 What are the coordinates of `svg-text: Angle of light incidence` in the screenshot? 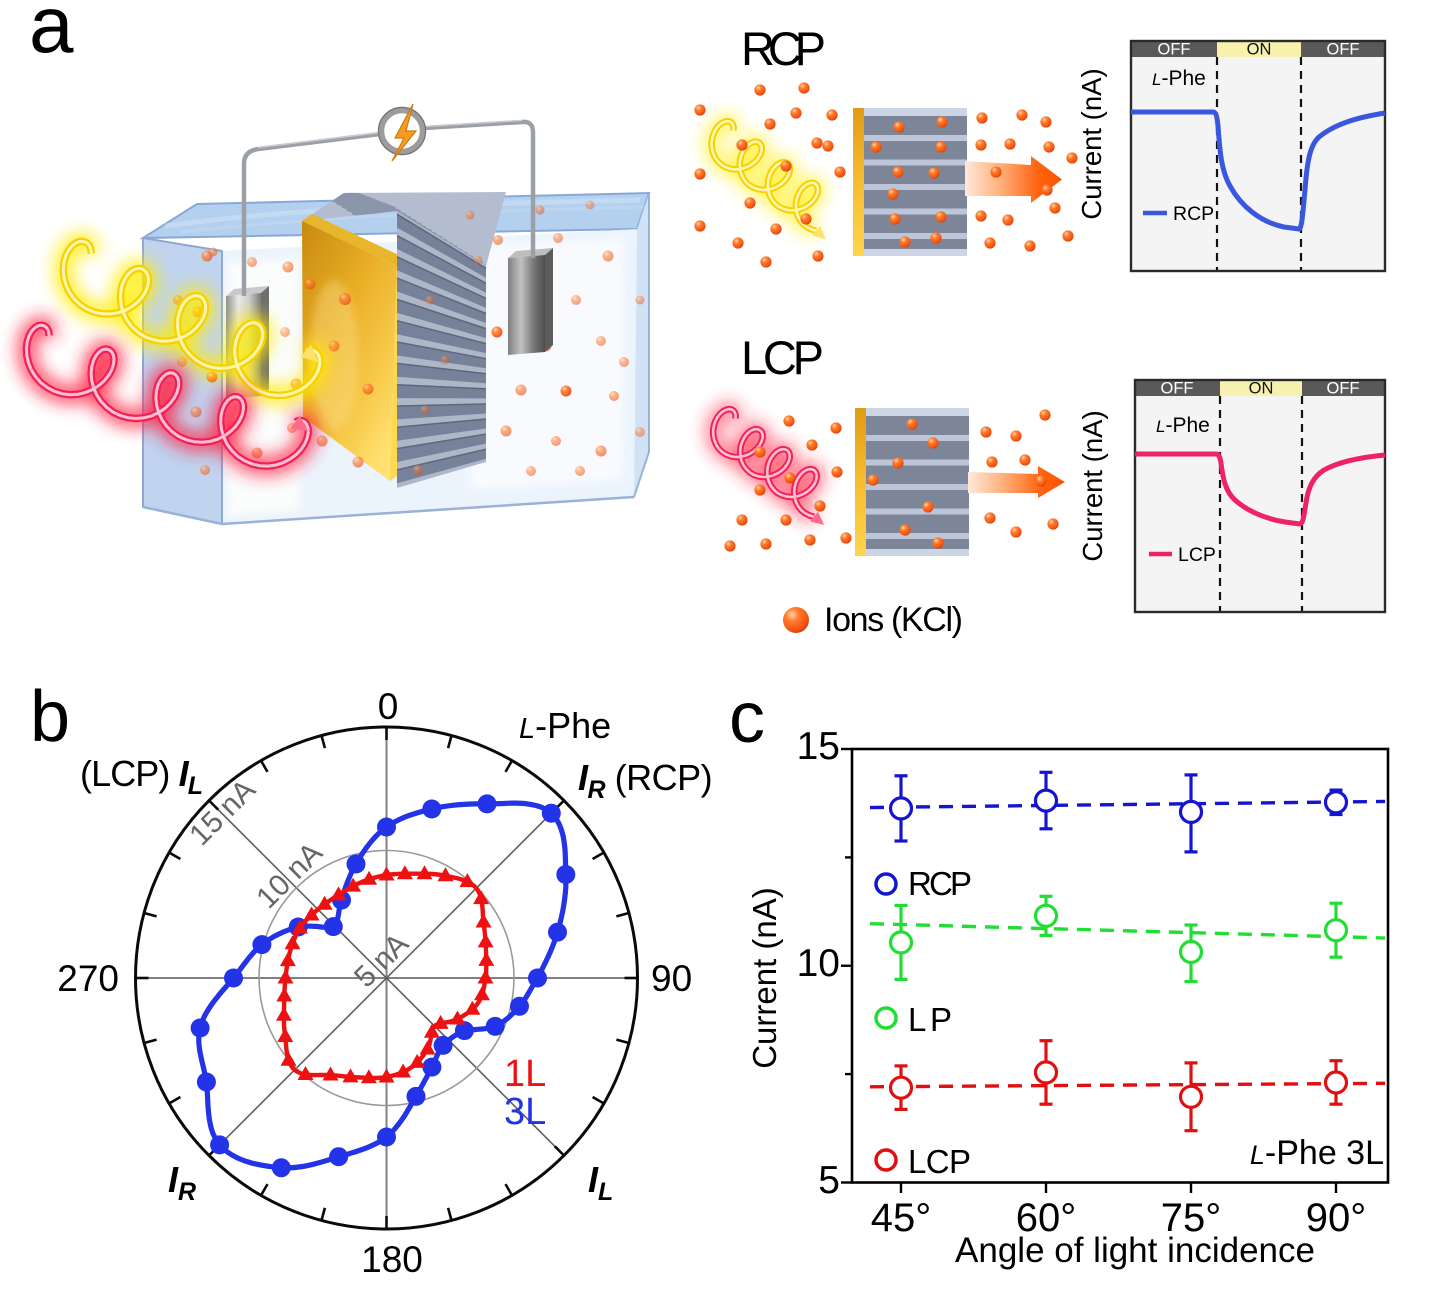 It's located at (1135, 1250).